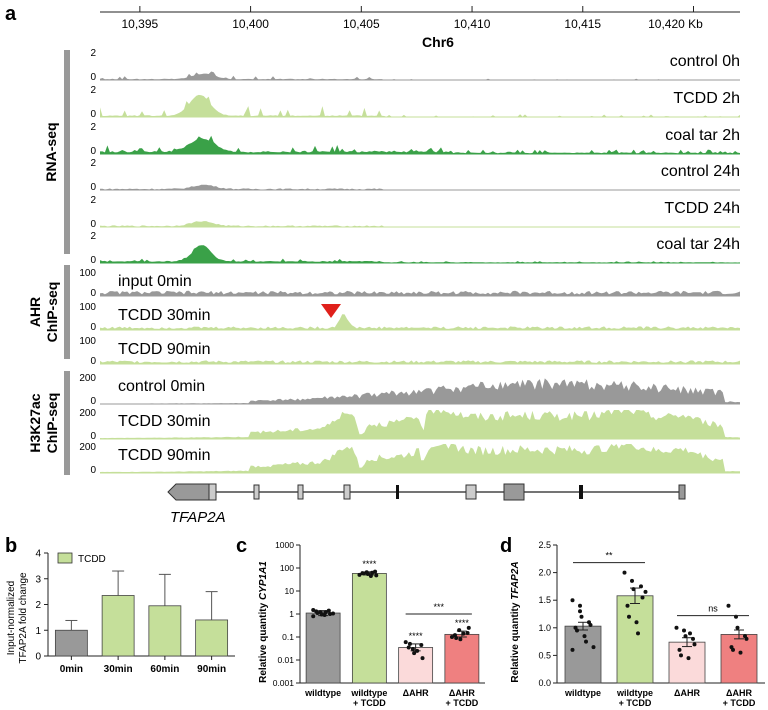  What do you see at coordinates (38, 657) in the screenshot?
I see `b-y-tick-label: 0` at bounding box center [38, 657].